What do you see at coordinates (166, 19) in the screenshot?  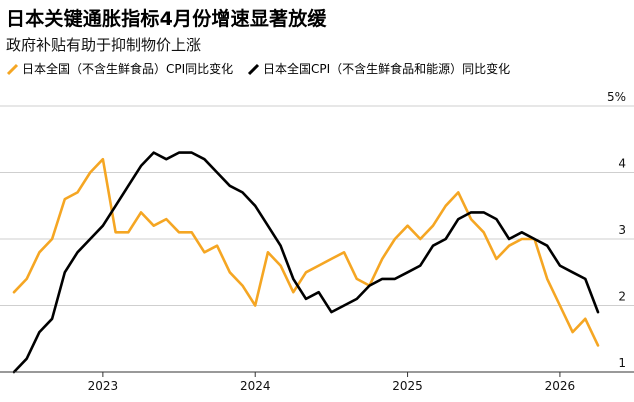 I see `chart-title: 日本关键通胀指标4月份增速显著放缓` at bounding box center [166, 19].